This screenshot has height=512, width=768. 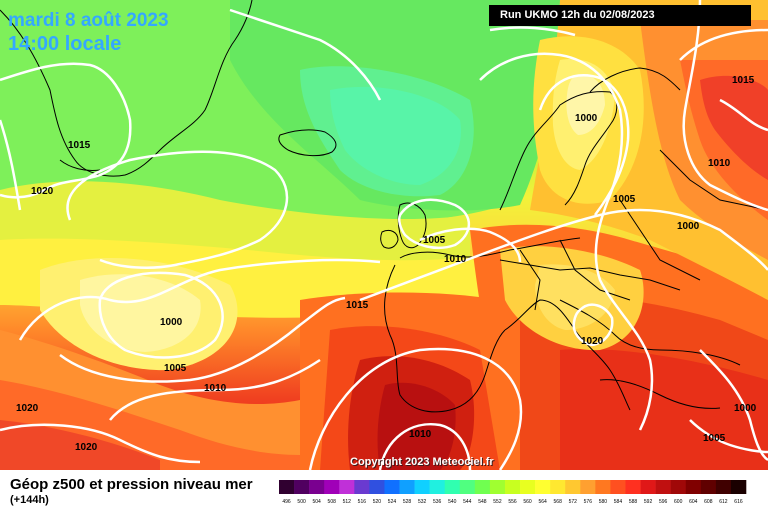 I want to click on legend-tick-label: 560, so click(x=527, y=502).